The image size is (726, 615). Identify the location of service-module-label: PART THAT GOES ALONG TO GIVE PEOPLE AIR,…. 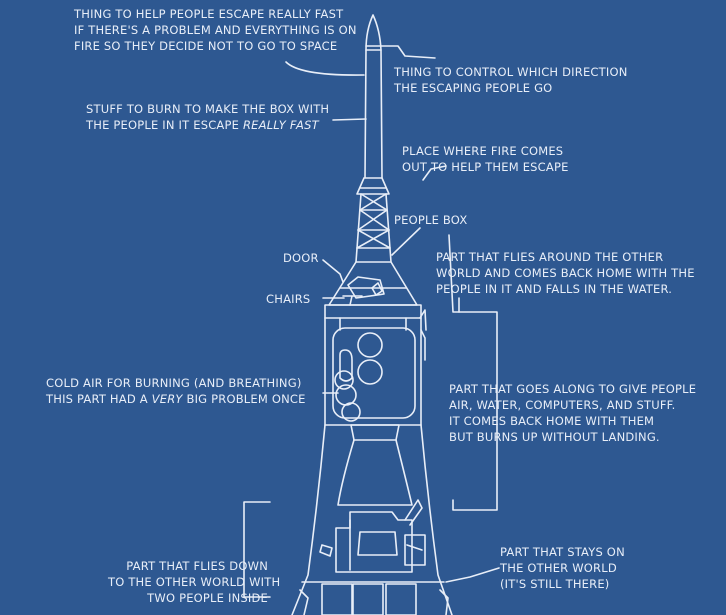
(572, 413).